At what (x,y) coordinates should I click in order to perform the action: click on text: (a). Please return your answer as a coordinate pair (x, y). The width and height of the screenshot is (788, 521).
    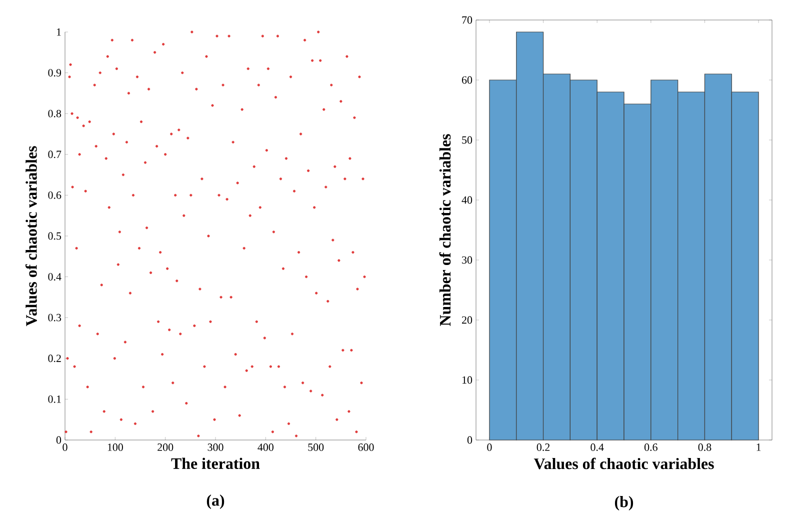
    Looking at the image, I should click on (215, 501).